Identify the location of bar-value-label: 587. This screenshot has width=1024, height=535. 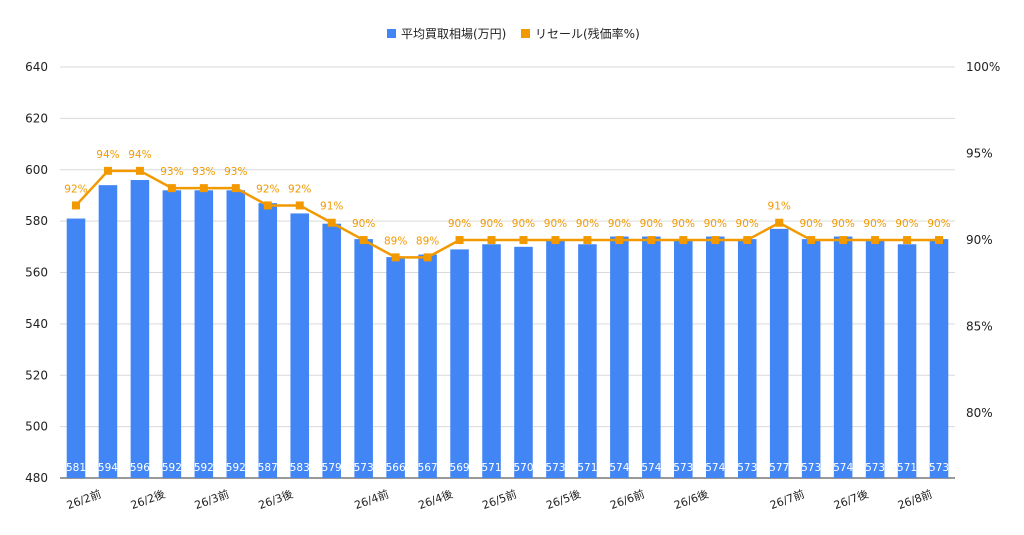
(268, 468).